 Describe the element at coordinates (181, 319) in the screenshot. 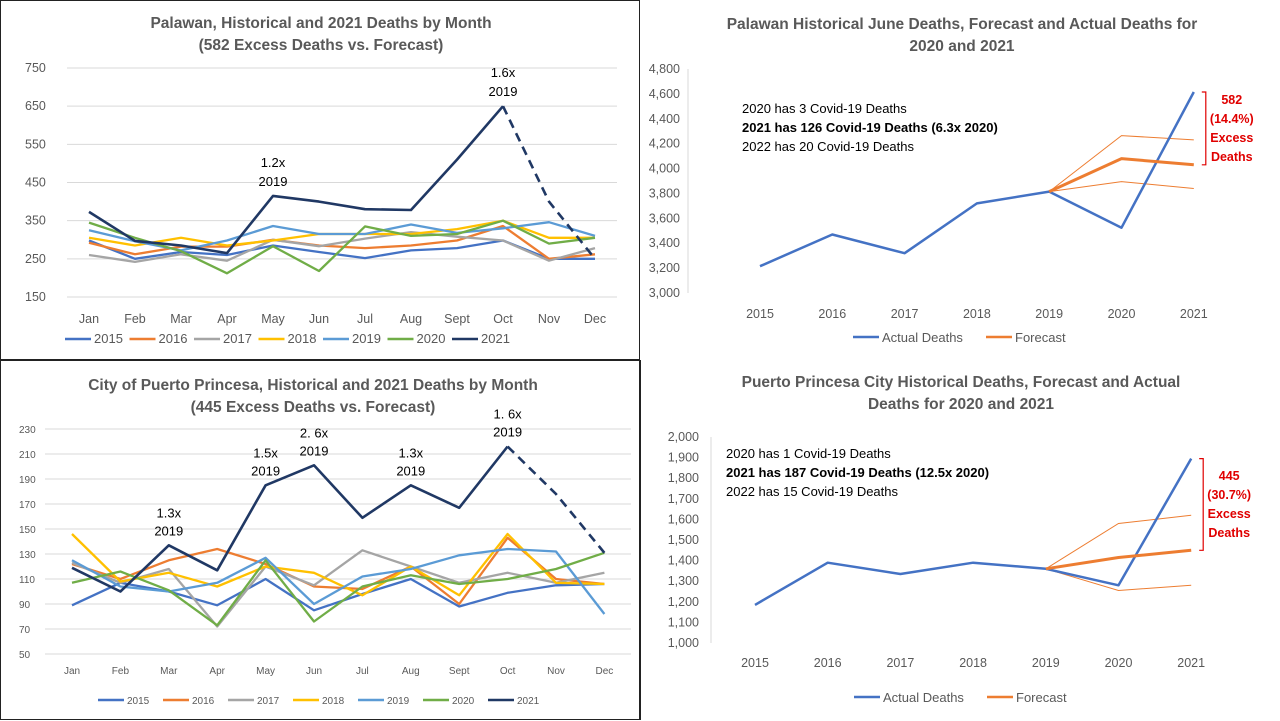

I see `x-tick-label: Mar` at that location.